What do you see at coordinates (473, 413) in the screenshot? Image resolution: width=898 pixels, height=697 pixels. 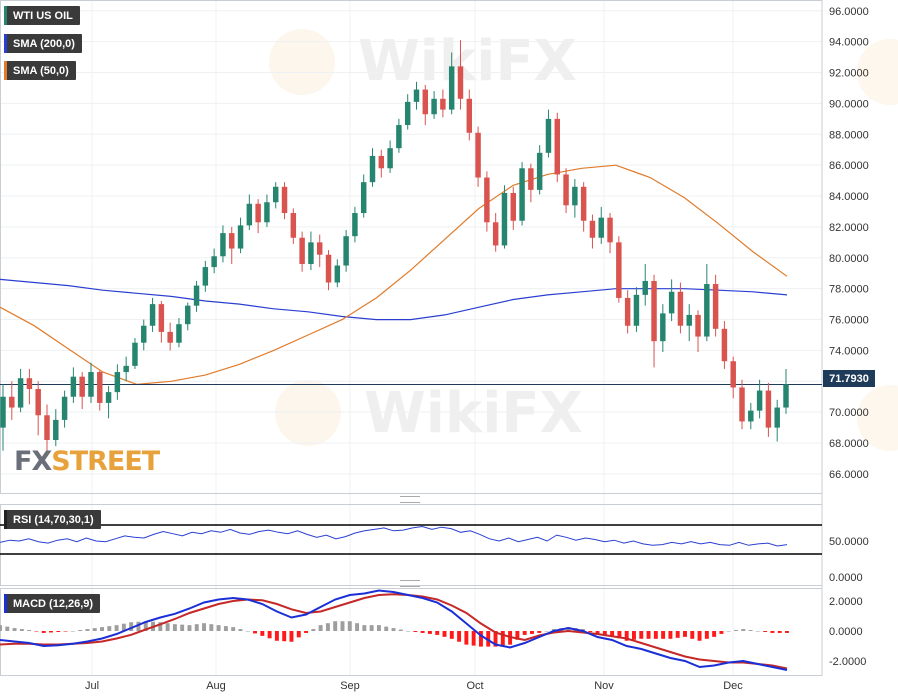 I see `watermark-text: WikiFX` at bounding box center [473, 413].